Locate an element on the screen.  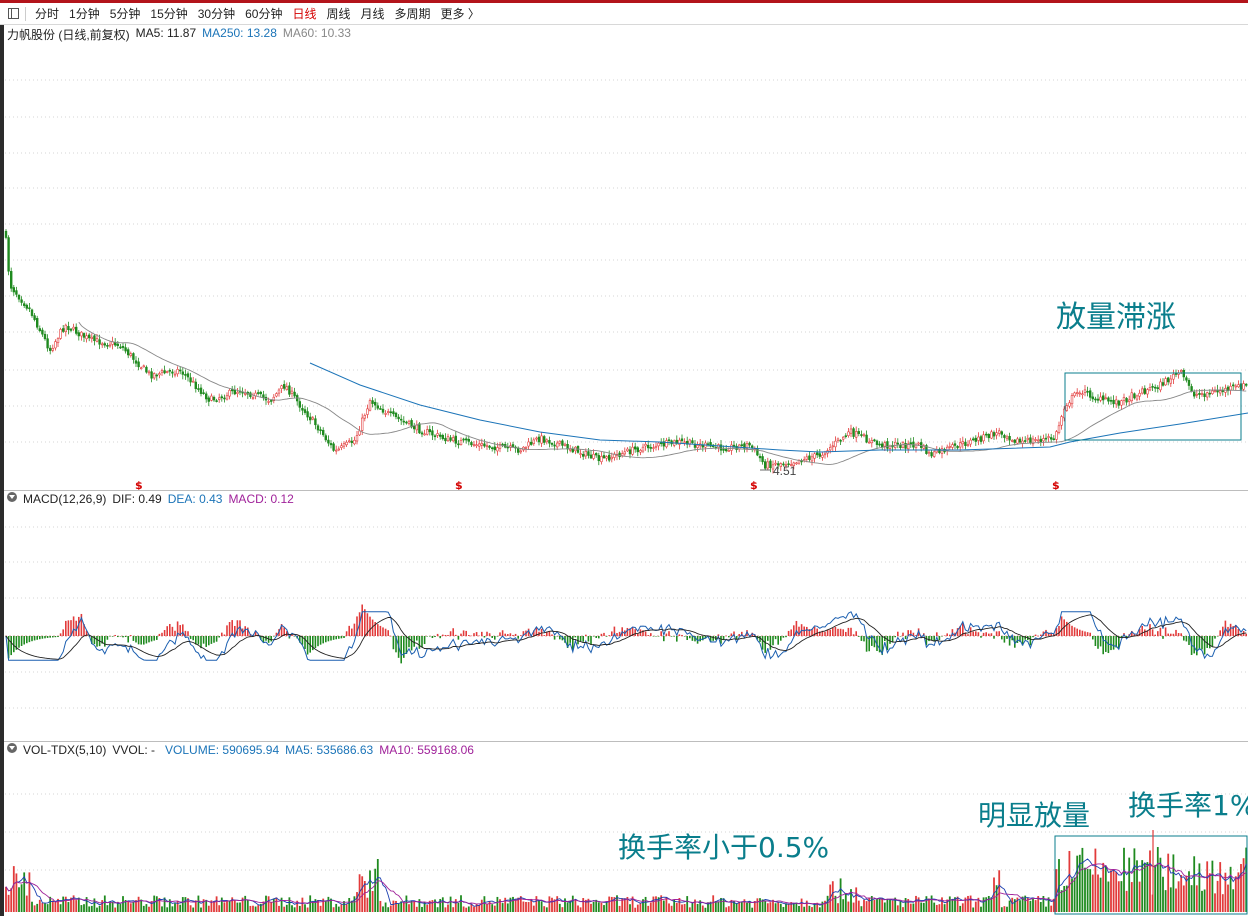
volume-surge-box is located at coordinates (1151, 875).